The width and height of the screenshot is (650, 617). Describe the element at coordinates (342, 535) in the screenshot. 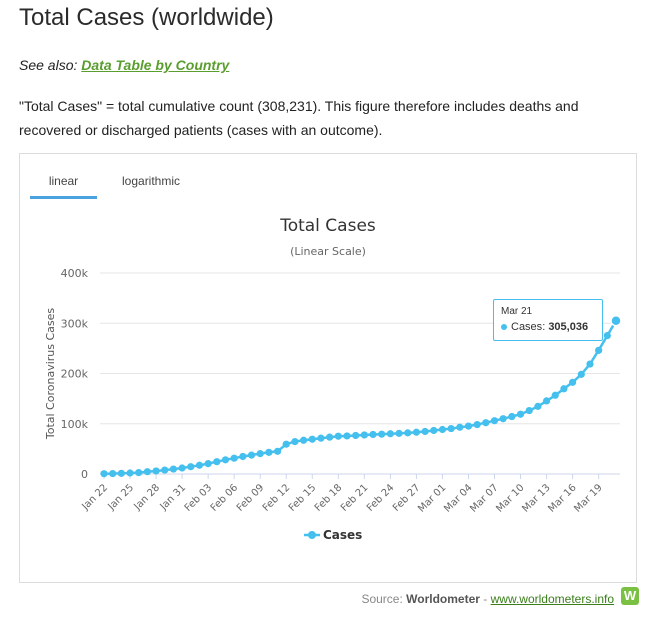

I see `legend-item-cases: Cases` at that location.